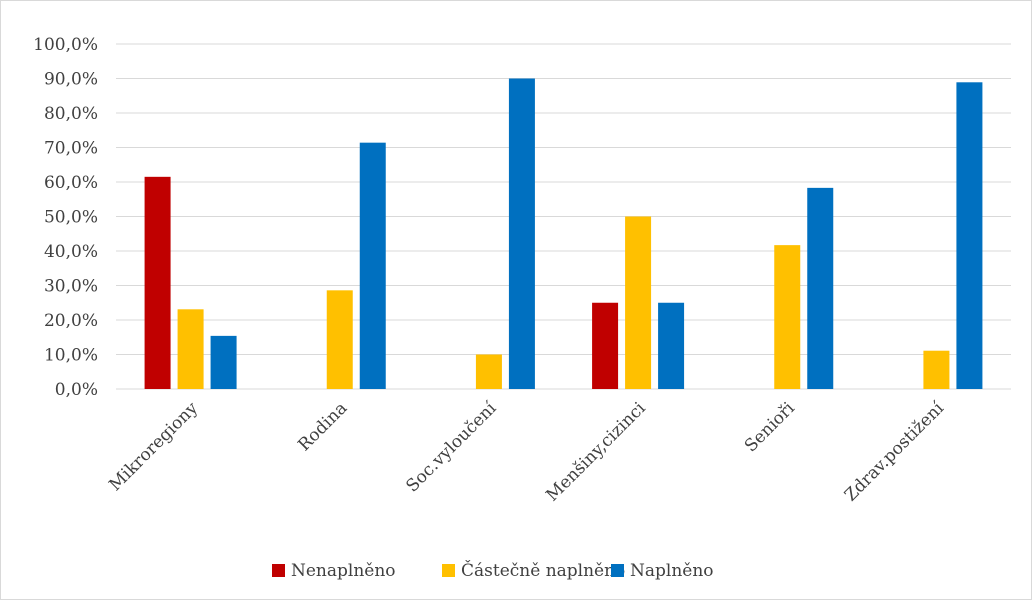 This screenshot has width=1032, height=603. Describe the element at coordinates (71, 356) in the screenshot. I see `y-tick-label: 10,0%` at that location.